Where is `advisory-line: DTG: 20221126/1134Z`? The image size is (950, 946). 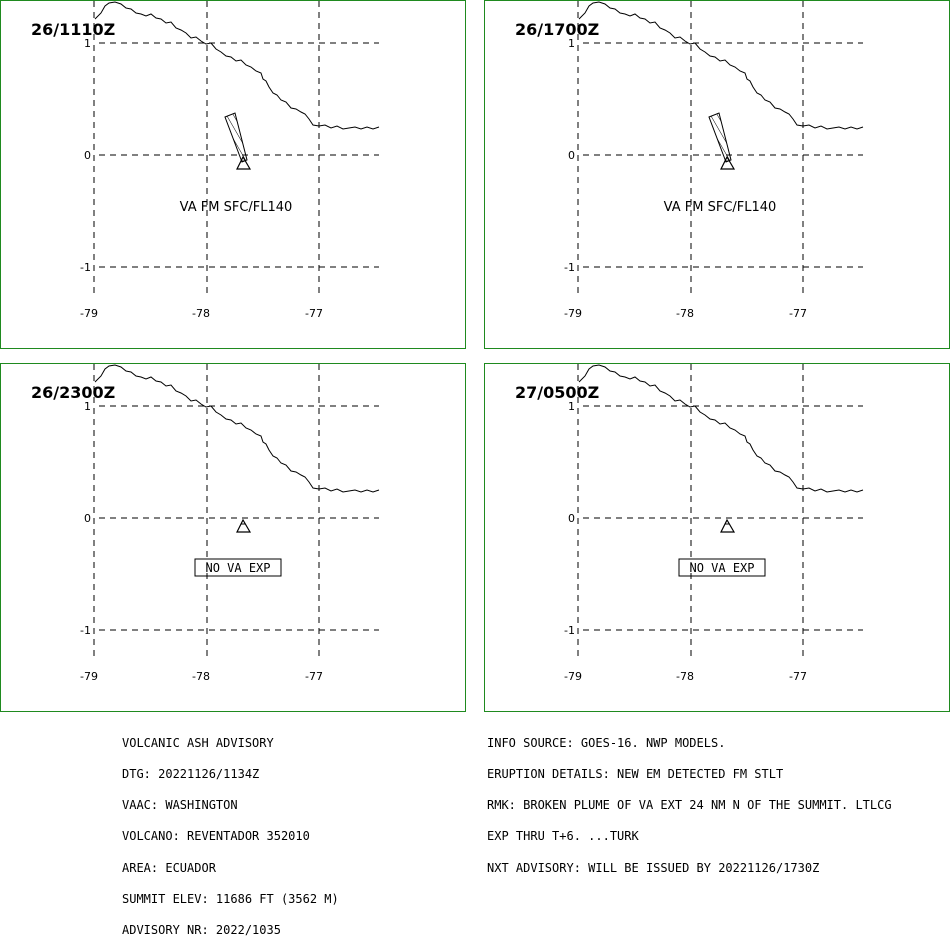
advisory-line: DTG: 20221126/1134Z is located at coordinates (191, 774).